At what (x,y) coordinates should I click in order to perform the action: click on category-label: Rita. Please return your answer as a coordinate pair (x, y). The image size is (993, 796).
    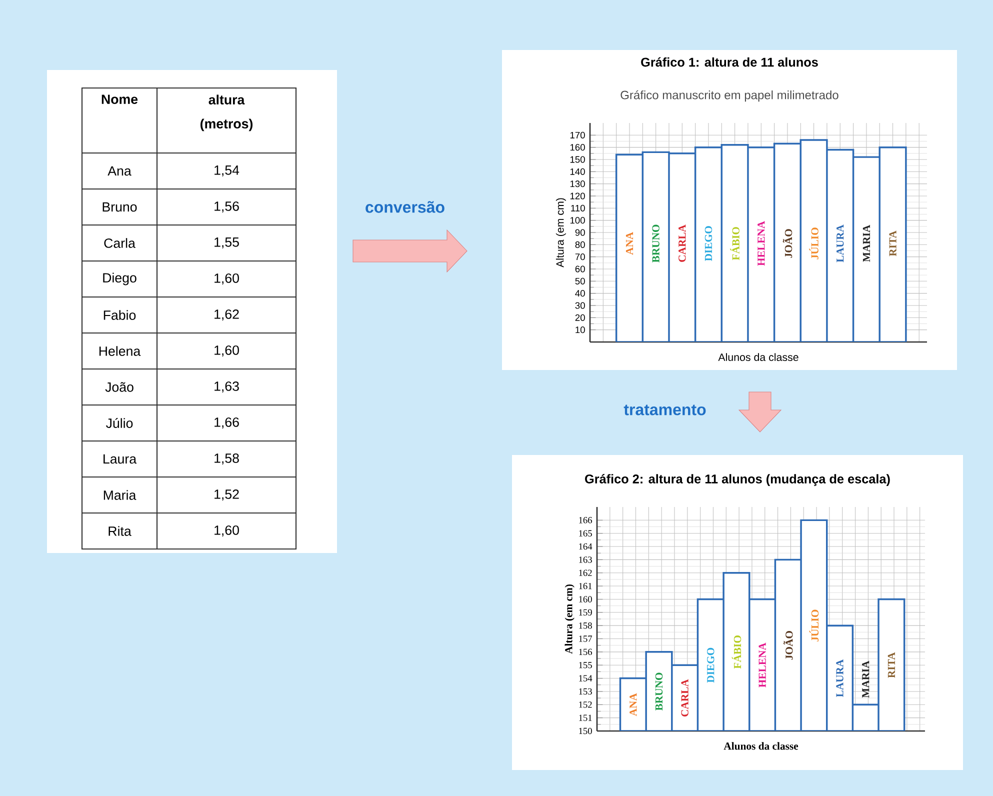
    Looking at the image, I should click on (120, 531).